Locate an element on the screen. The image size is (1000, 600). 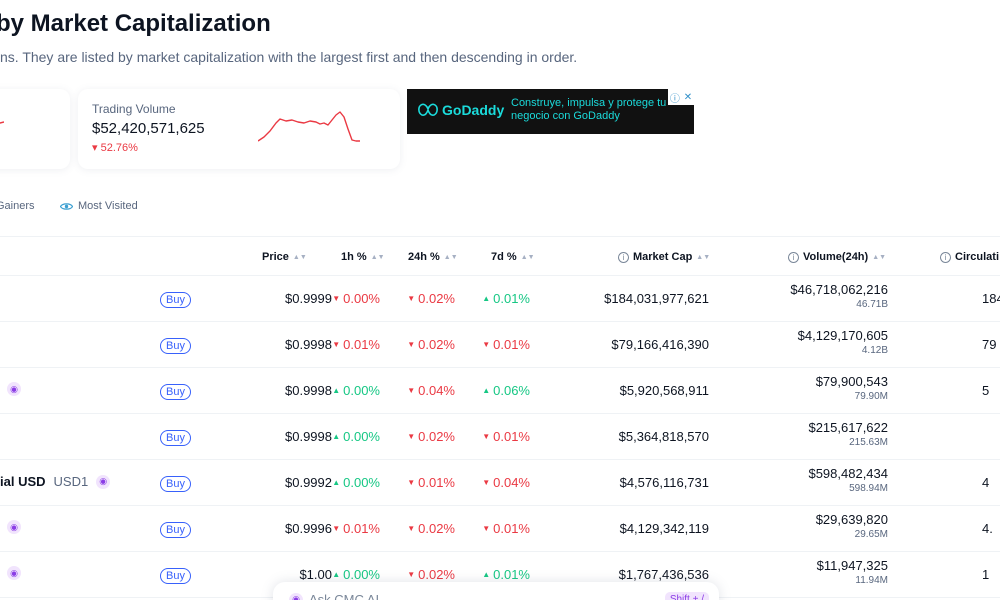
volume-abbrev: 79.90M is located at coordinates (871, 396).